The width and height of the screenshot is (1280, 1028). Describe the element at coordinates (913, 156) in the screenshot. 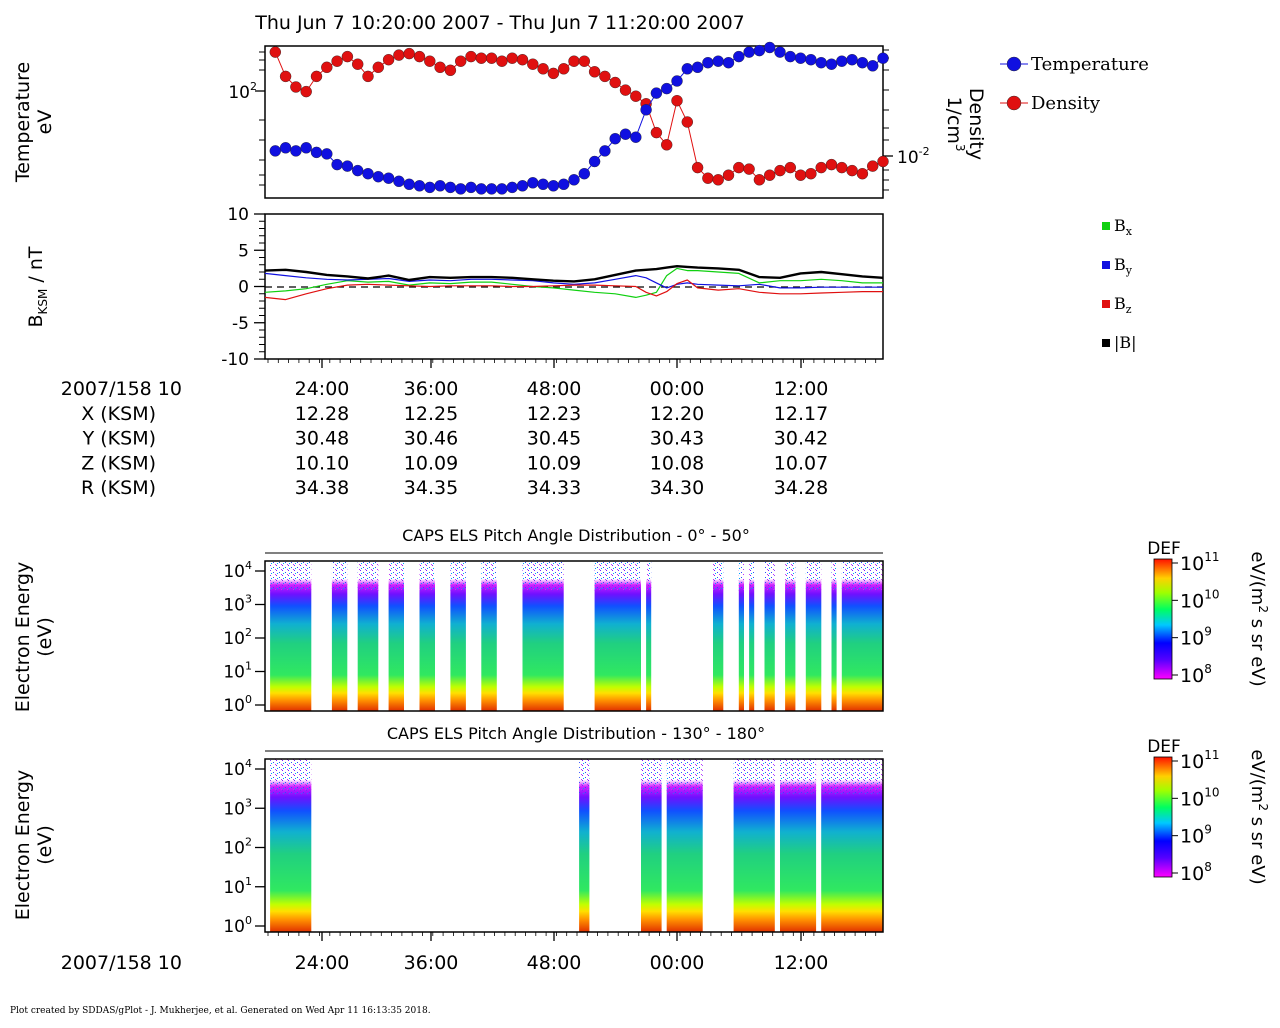

I see `density-ytick-label: 10-2` at that location.